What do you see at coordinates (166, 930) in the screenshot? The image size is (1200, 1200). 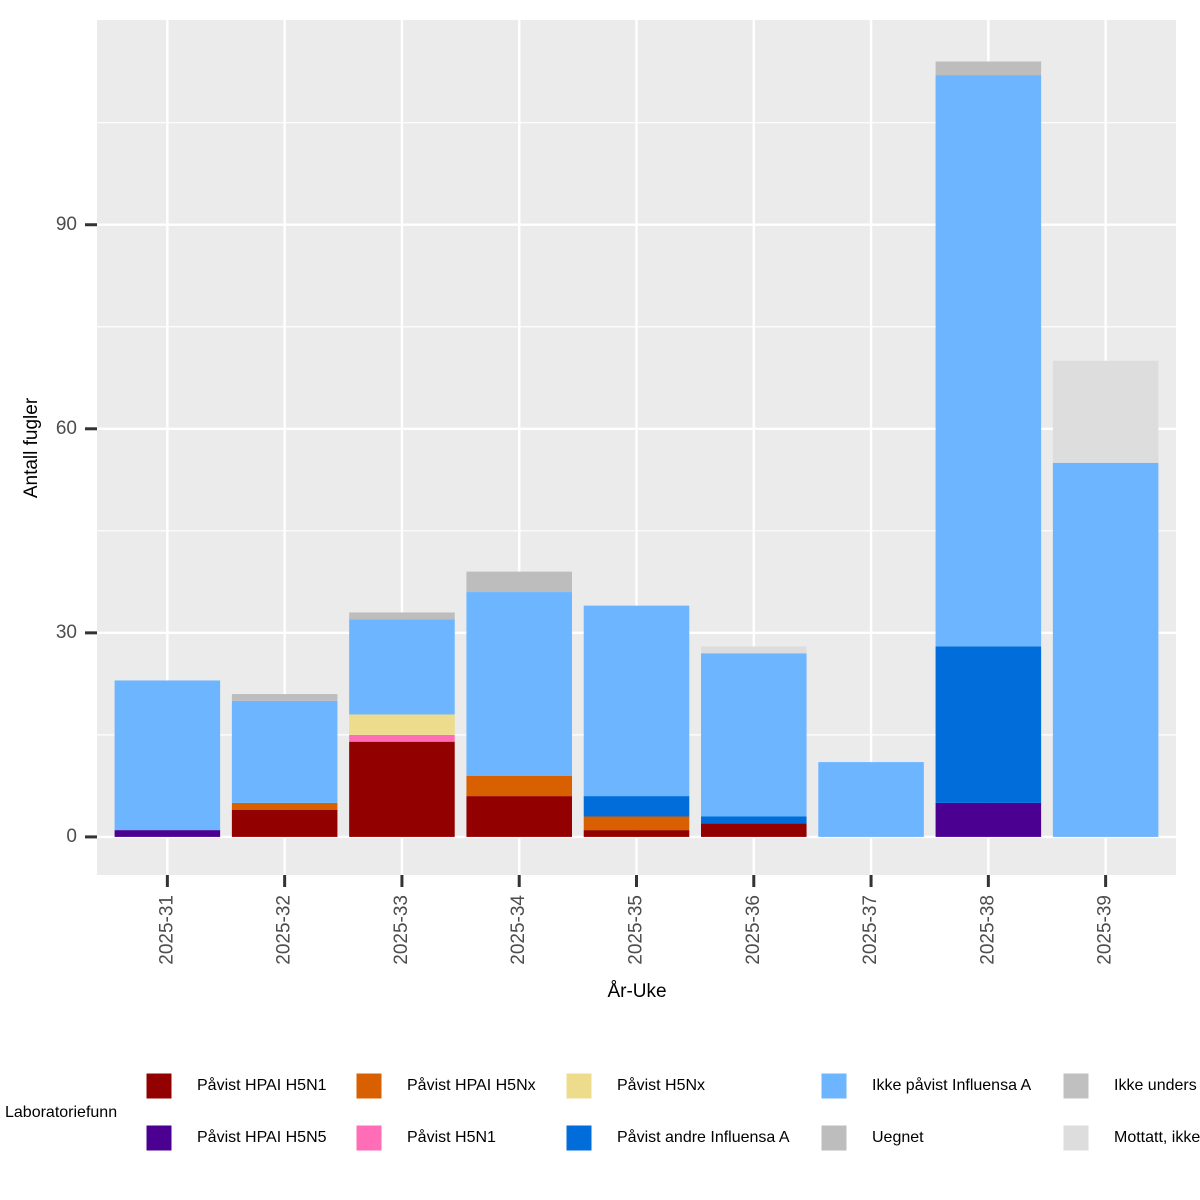 I see `x-tick-label: 2025-31` at bounding box center [166, 930].